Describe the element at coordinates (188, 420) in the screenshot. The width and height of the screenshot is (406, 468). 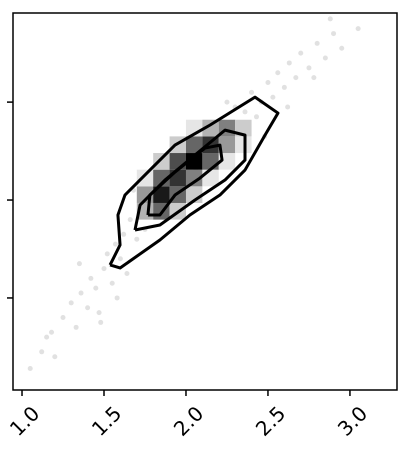
I see `x-tick-label: 2.0` at that location.